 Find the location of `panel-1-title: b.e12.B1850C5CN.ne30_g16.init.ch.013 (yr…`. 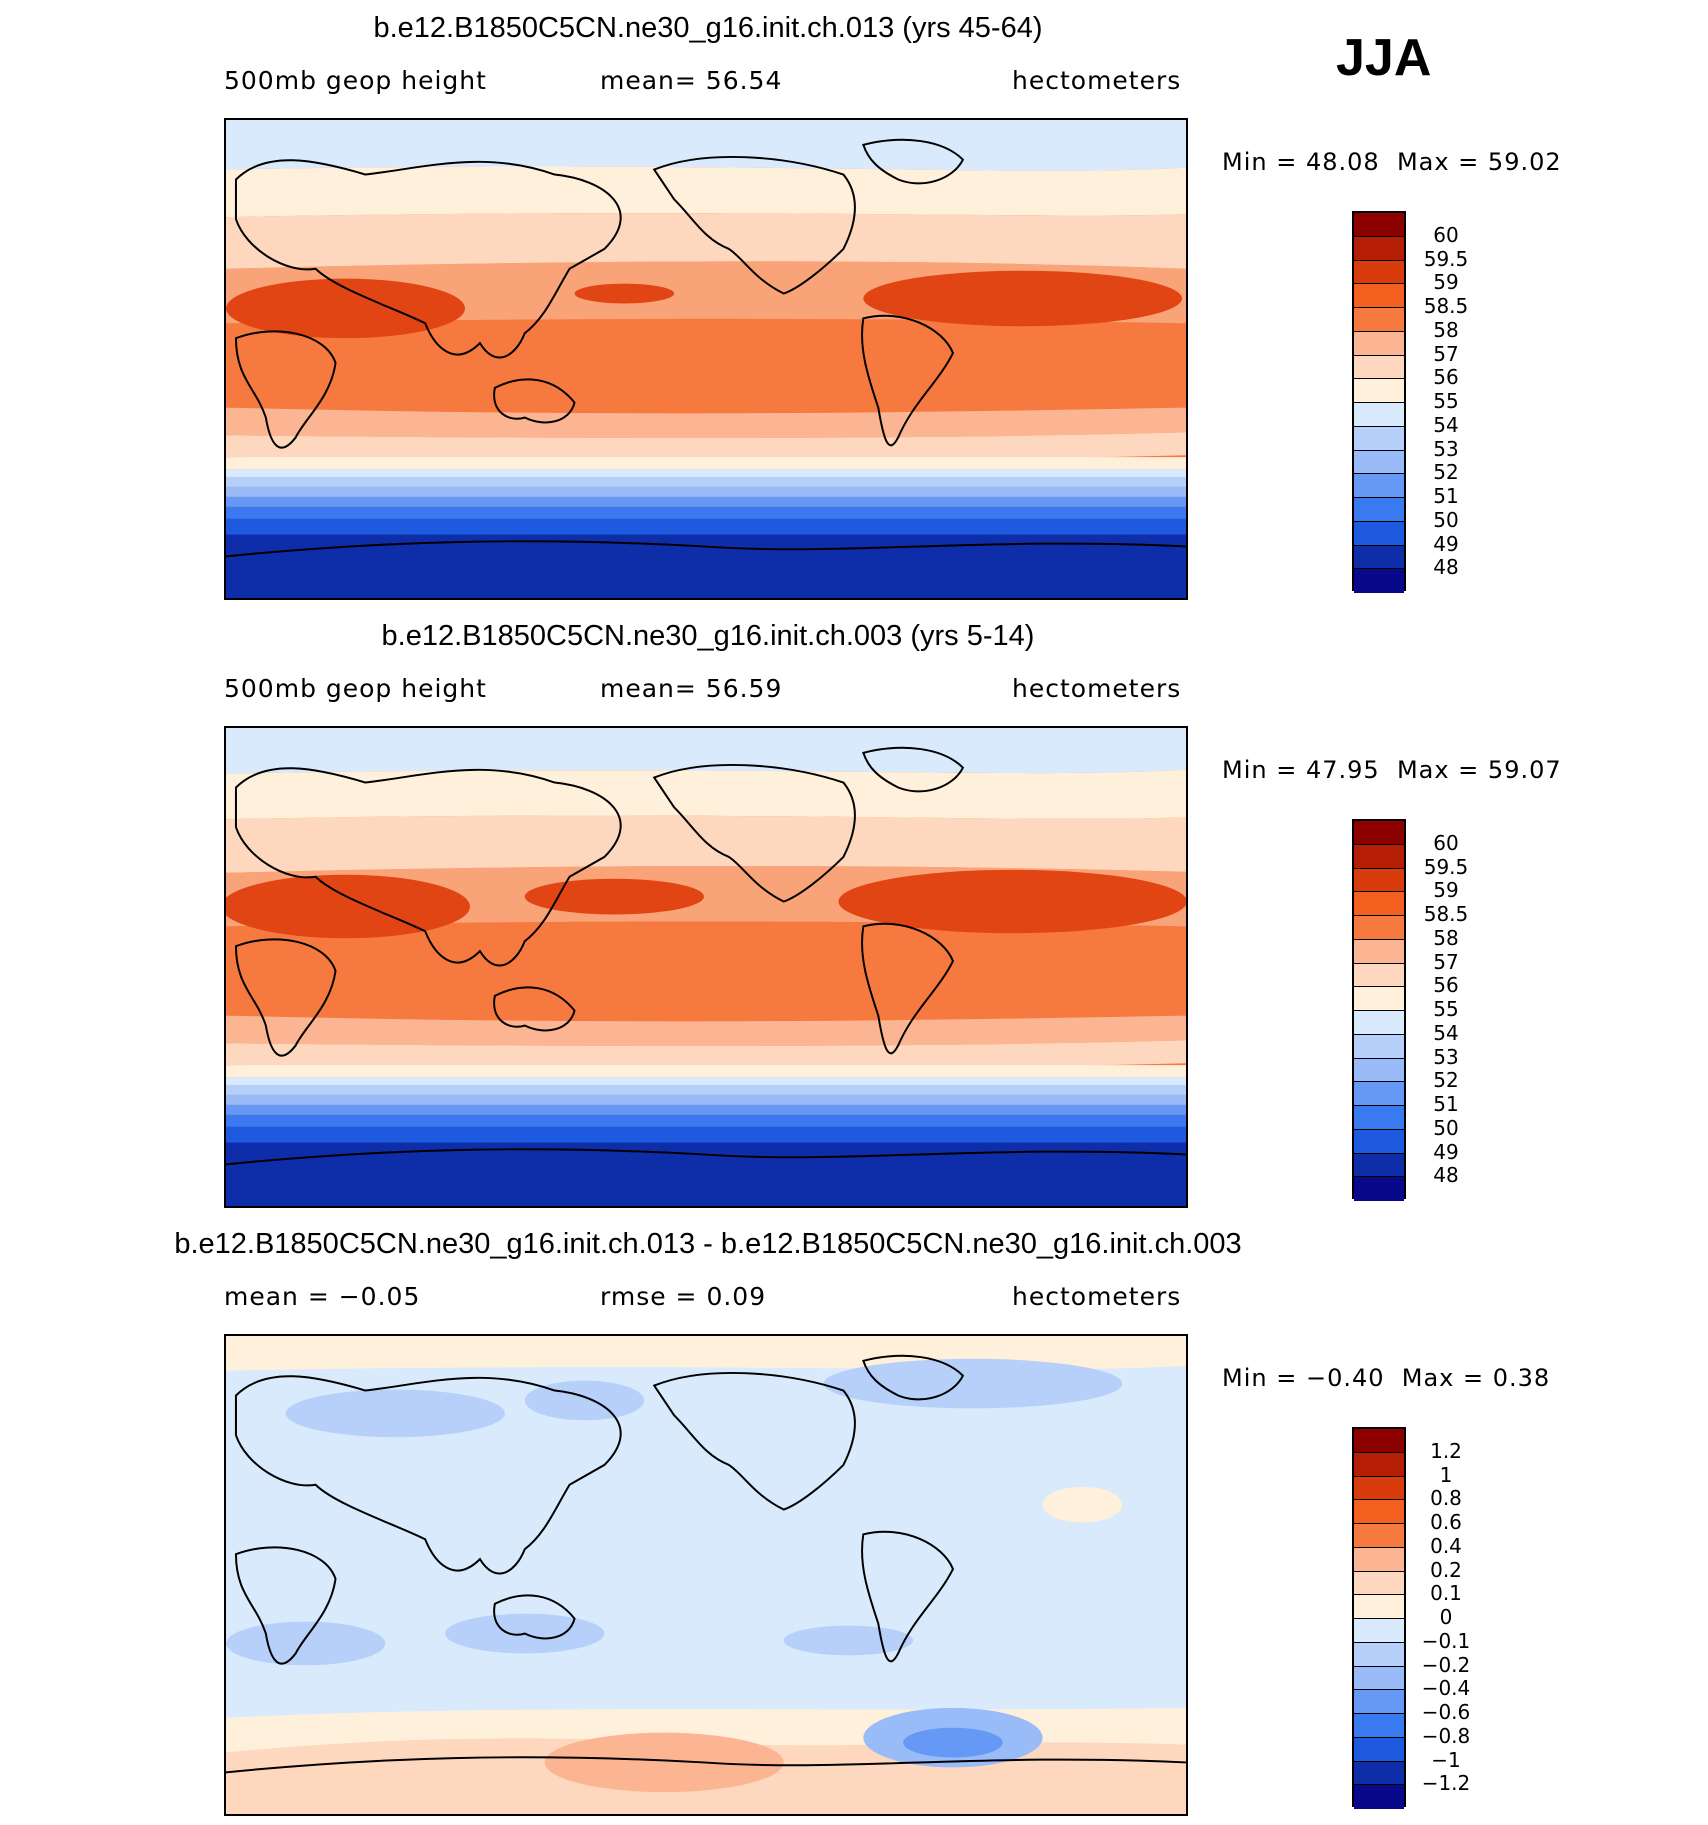

panel-1-title: b.e12.B1850C5CN.ne30_g16.init.ch.013 (yr… is located at coordinates (708, 28).